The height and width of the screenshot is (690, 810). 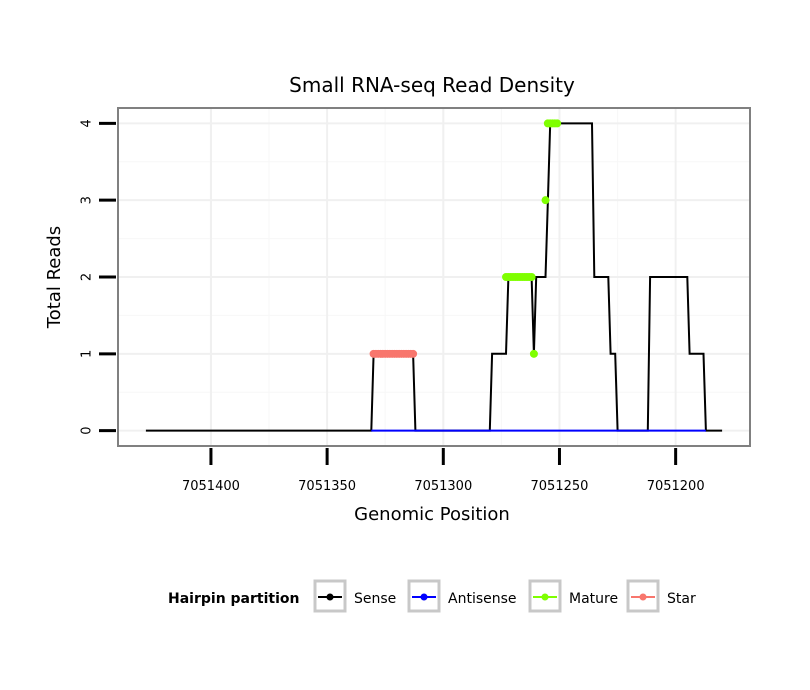 I want to click on legend-label-star: Star, so click(x=681, y=599).